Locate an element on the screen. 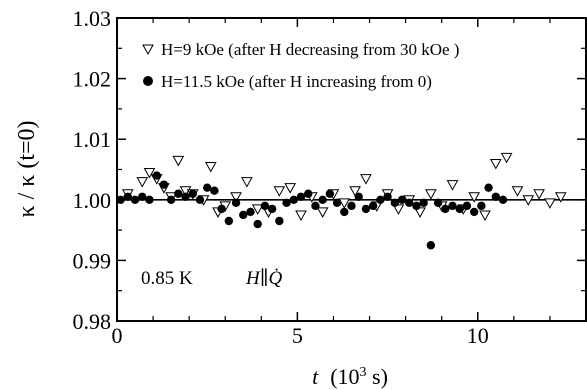 The image size is (587, 390). legend-marker-circle is located at coordinates (148, 81).